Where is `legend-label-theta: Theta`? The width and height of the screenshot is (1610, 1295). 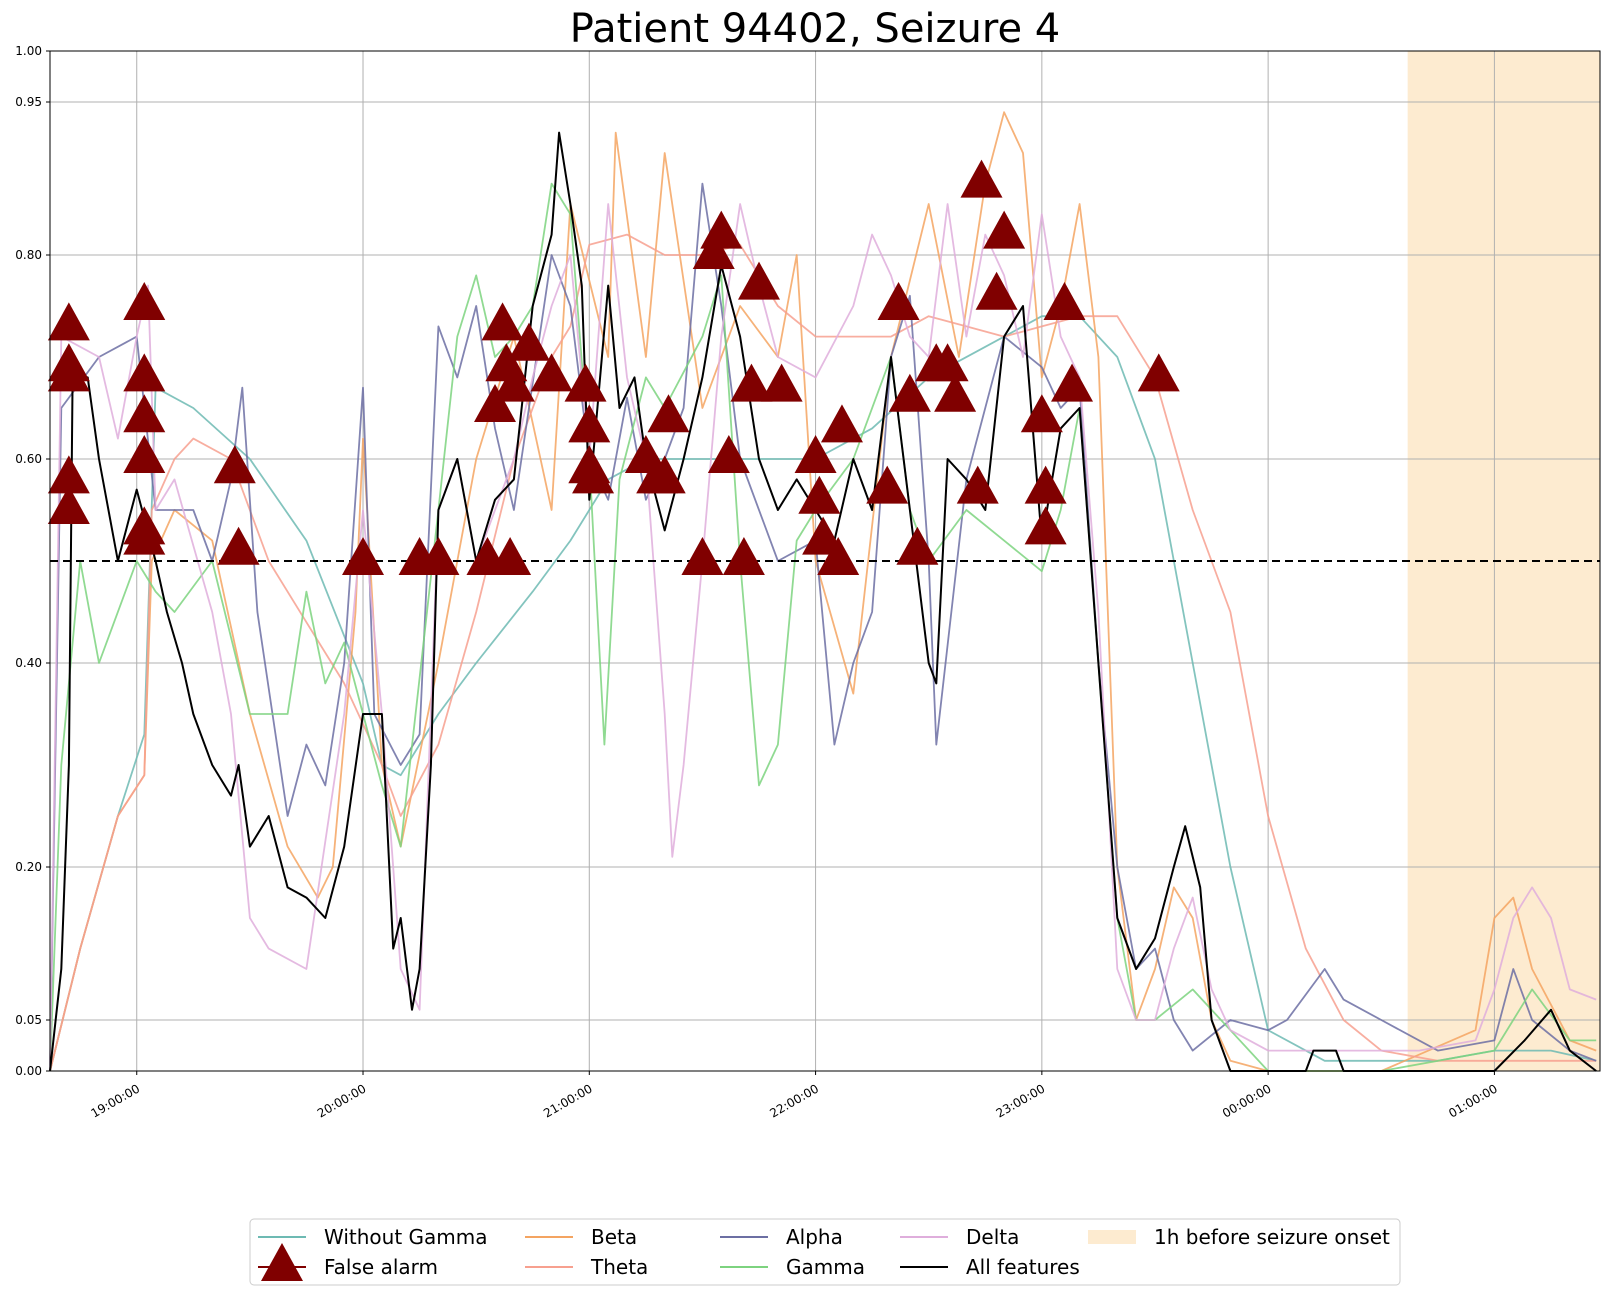 legend-label-theta: Theta is located at coordinates (619, 1267).